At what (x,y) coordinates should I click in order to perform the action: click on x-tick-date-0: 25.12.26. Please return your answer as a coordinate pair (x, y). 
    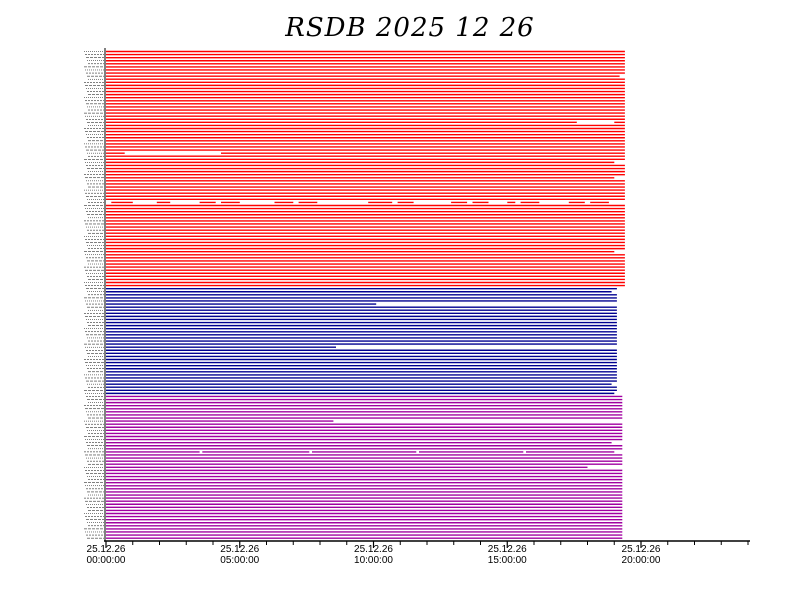
    Looking at the image, I should click on (106, 549).